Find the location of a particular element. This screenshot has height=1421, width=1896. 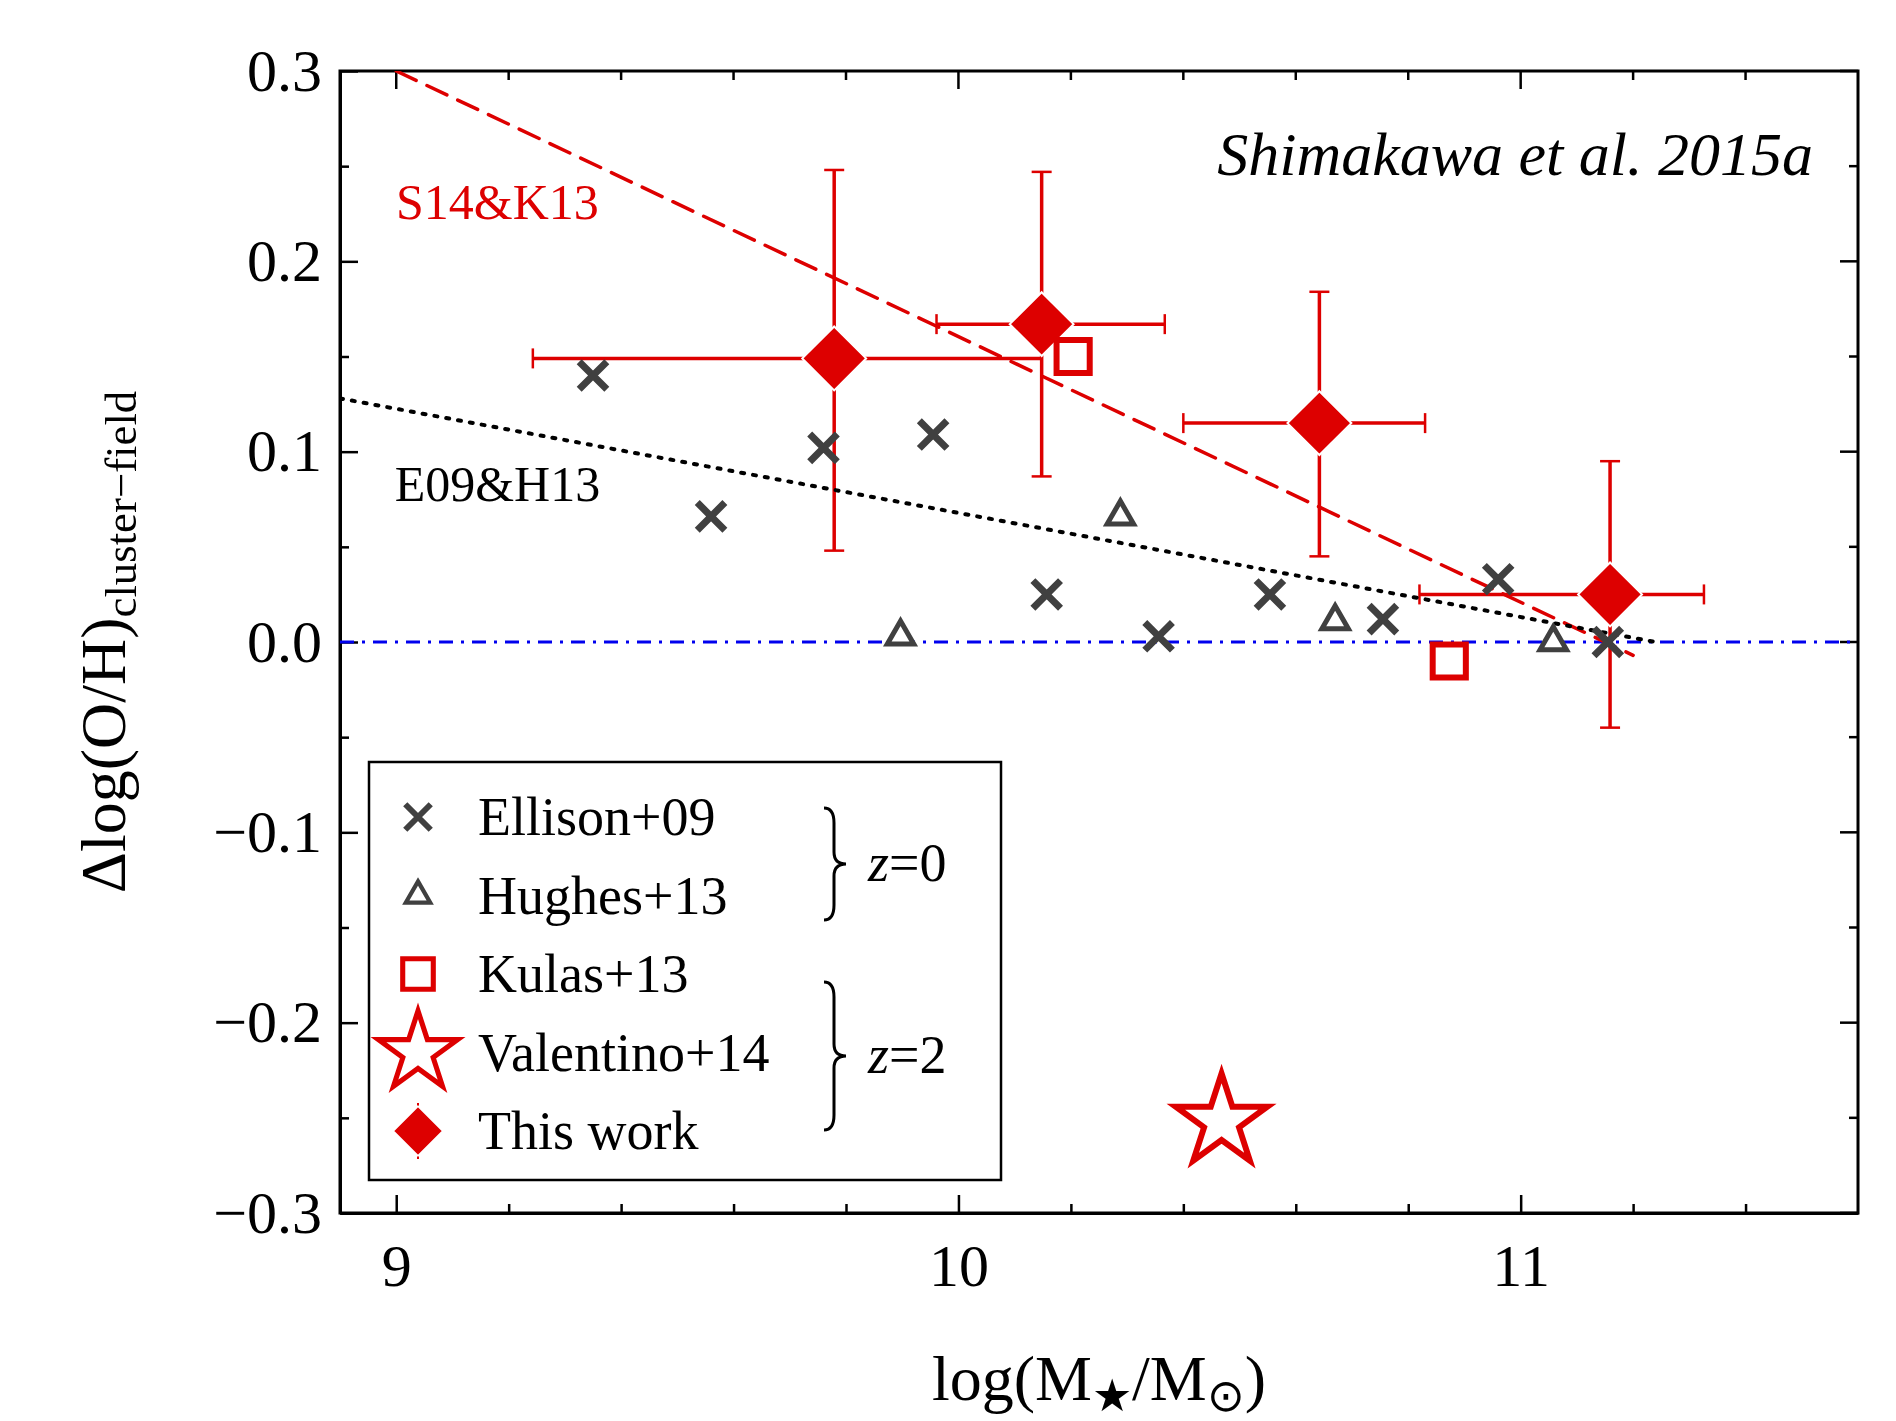

x-tick-label: 11 is located at coordinates (1521, 1265).